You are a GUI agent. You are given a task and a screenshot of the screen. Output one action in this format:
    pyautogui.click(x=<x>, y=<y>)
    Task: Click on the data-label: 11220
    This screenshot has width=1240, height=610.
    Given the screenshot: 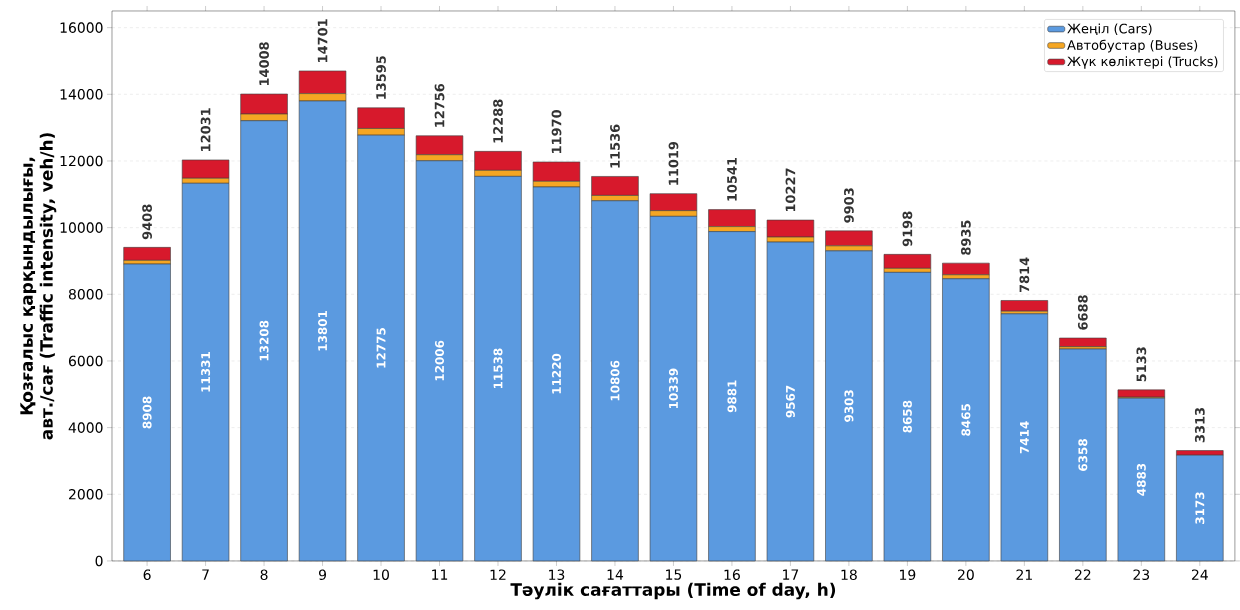 What is the action you would take?
    pyautogui.click(x=556, y=373)
    